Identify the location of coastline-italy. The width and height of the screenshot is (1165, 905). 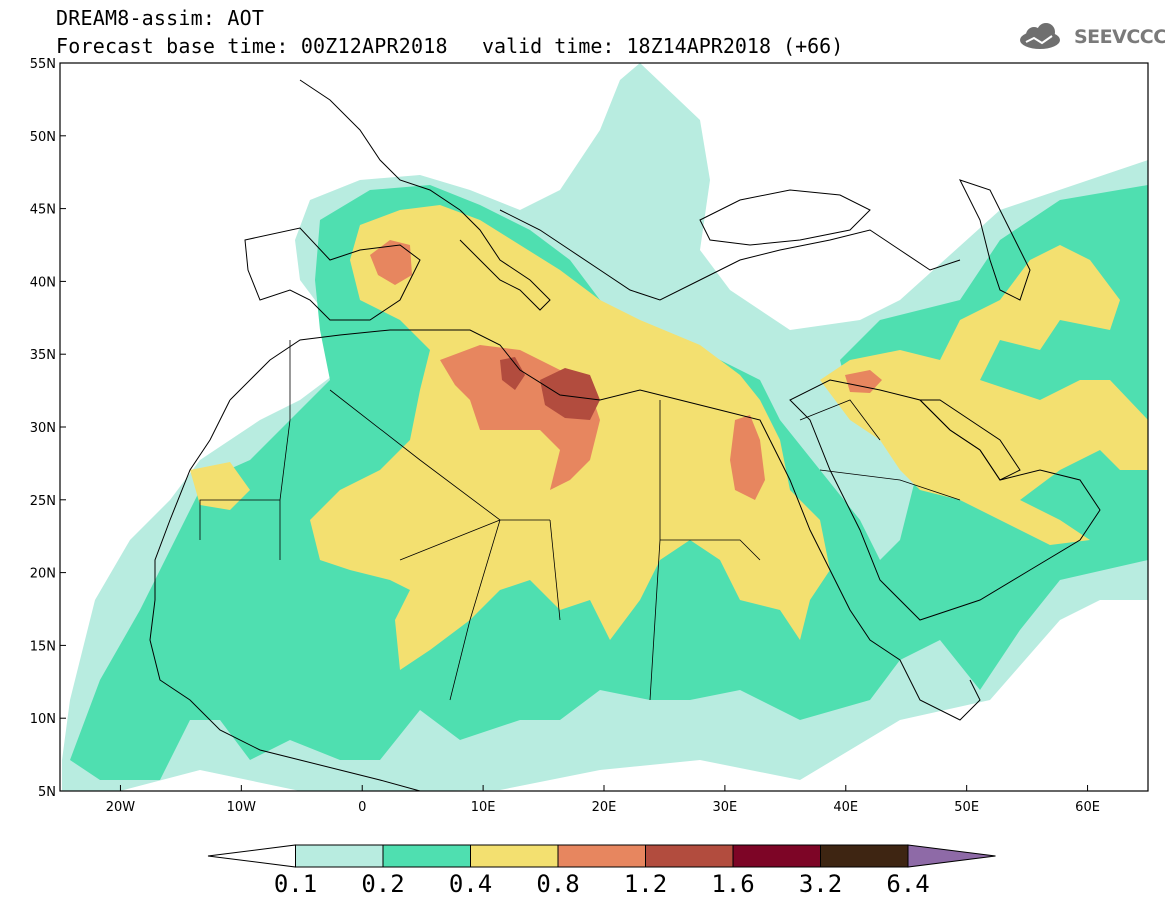
(505, 260).